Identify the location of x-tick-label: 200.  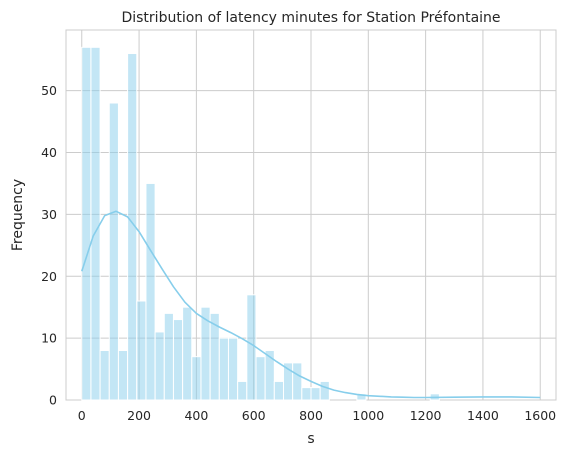
(139, 415).